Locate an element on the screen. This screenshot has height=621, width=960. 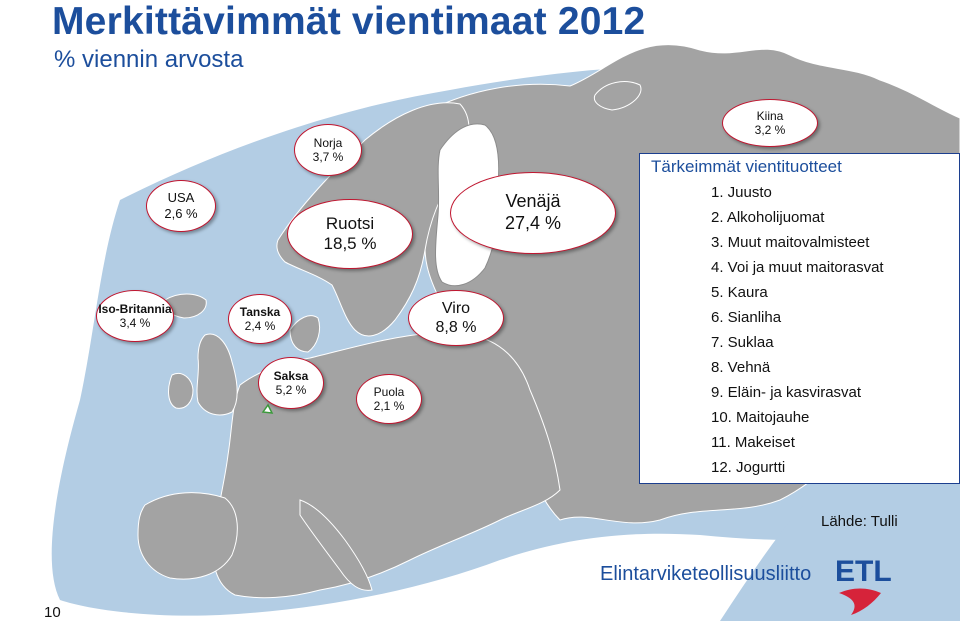
netherlands-marker is located at coordinates (267, 408).